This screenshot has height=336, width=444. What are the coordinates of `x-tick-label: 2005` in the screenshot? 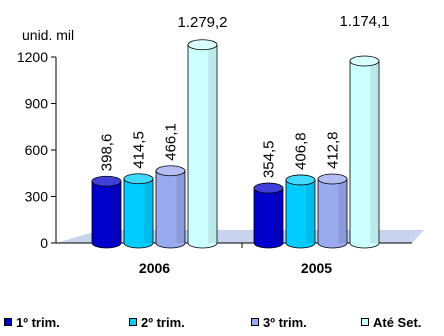 It's located at (316, 268).